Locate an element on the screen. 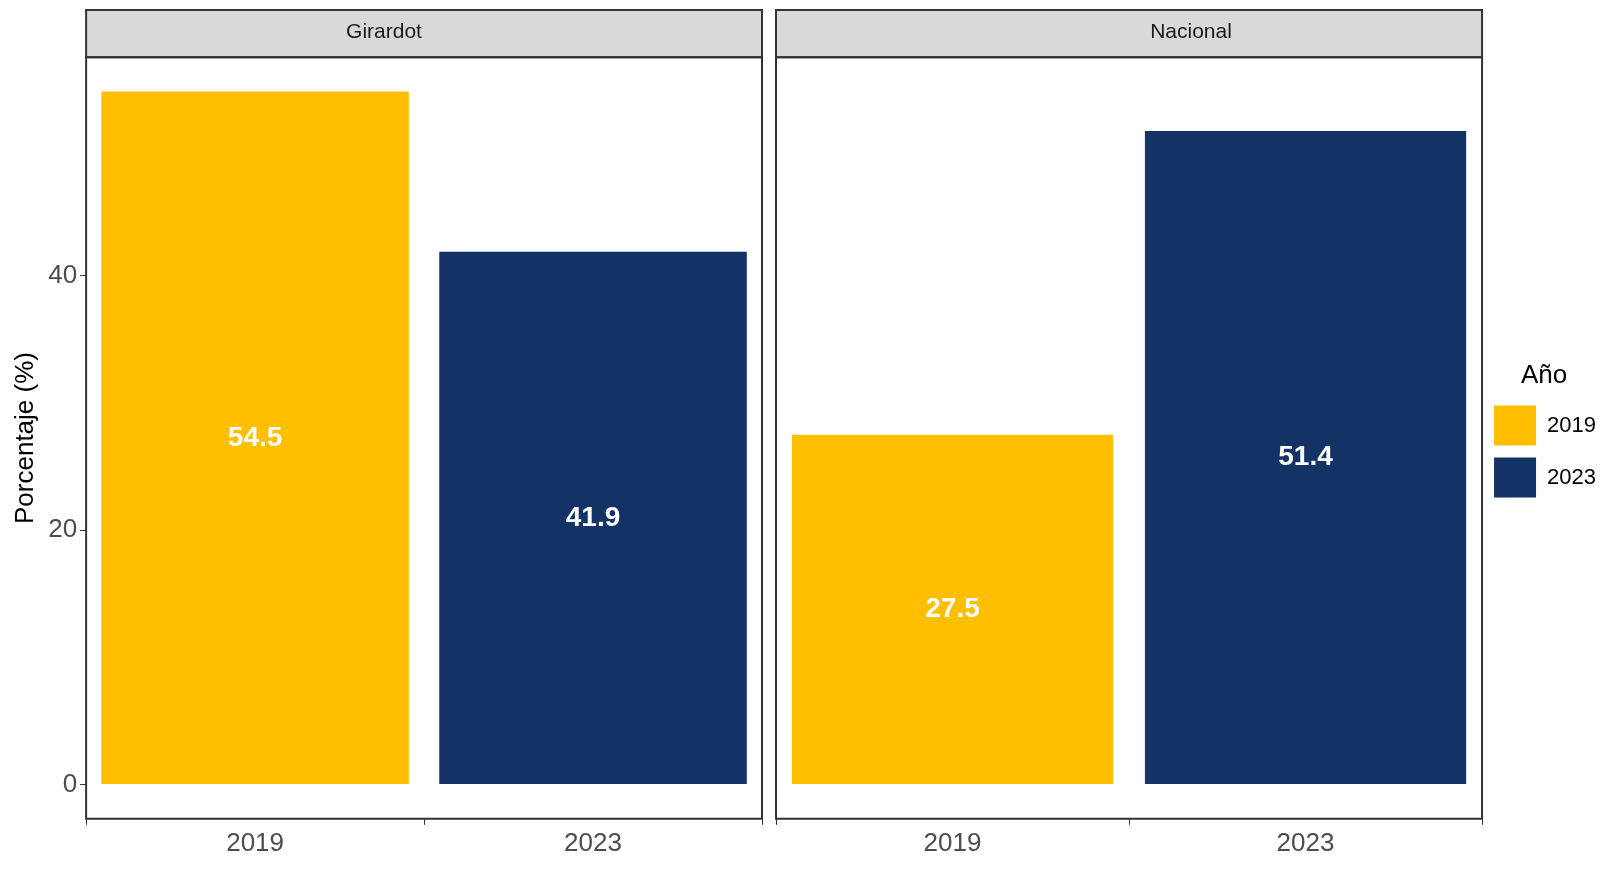 This screenshot has height=872, width=1616. y-tick-label: 20 is located at coordinates (63, 528).